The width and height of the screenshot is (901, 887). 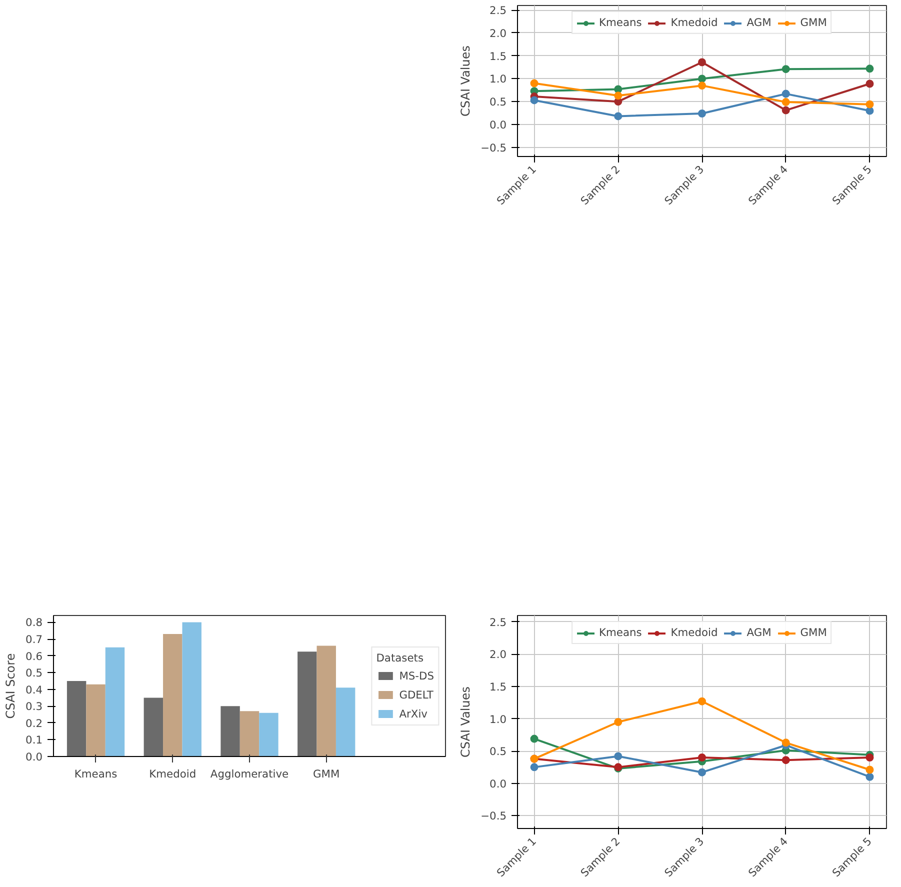 I want to click on legend-label: GDELT, so click(x=416, y=694).